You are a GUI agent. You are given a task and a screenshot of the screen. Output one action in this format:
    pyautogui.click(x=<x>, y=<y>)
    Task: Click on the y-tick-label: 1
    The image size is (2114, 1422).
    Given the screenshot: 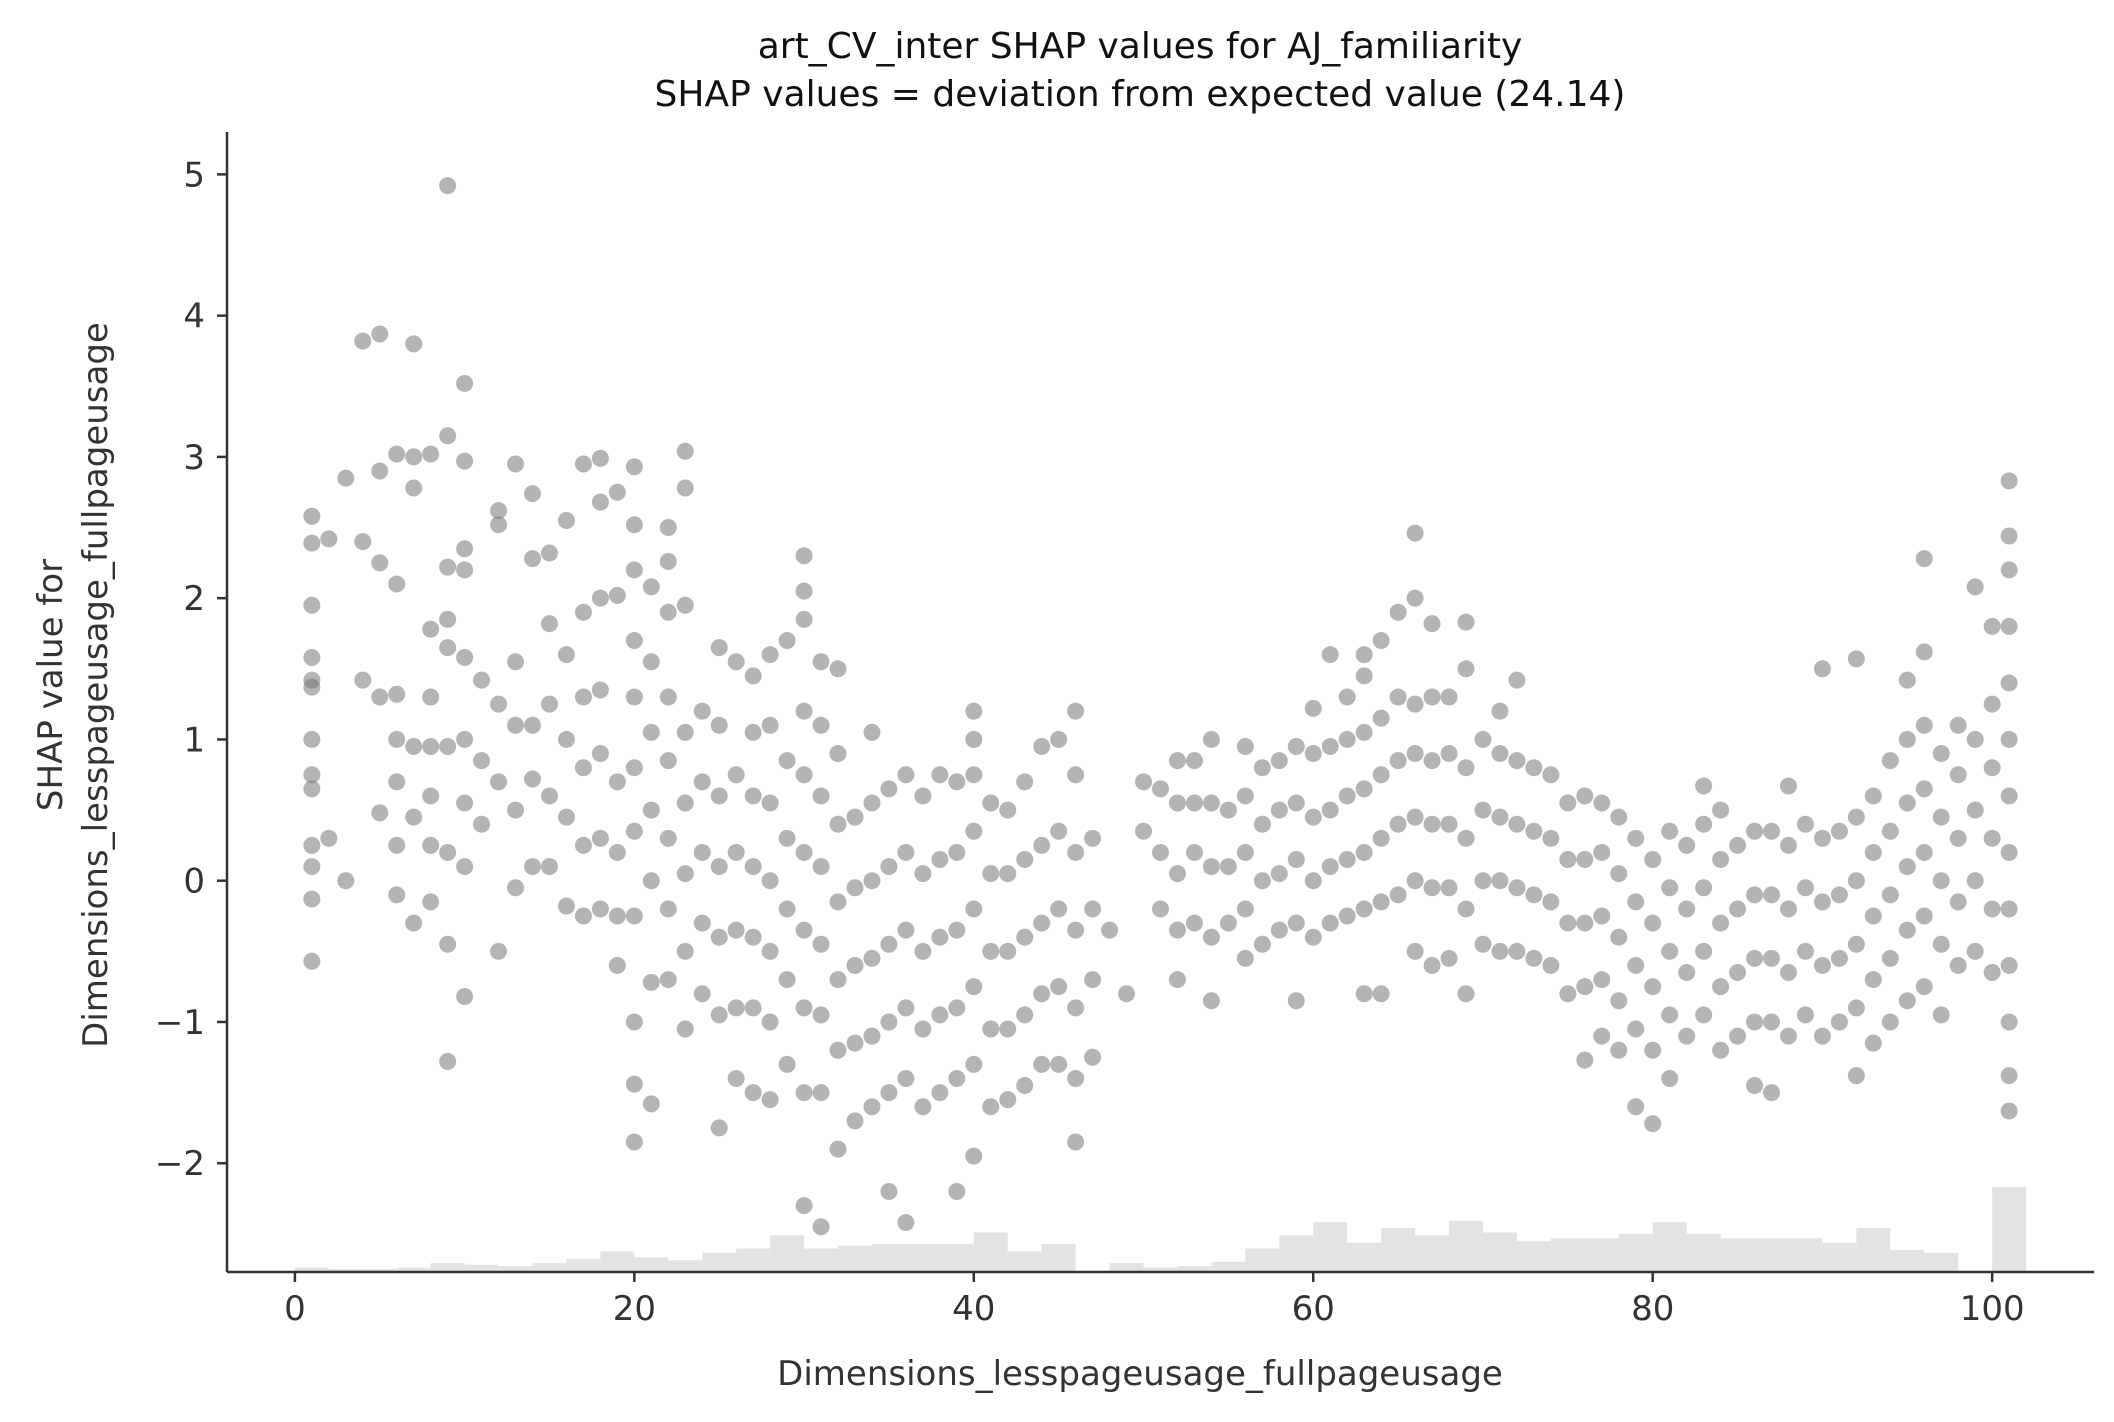 What is the action you would take?
    pyautogui.click(x=194, y=740)
    